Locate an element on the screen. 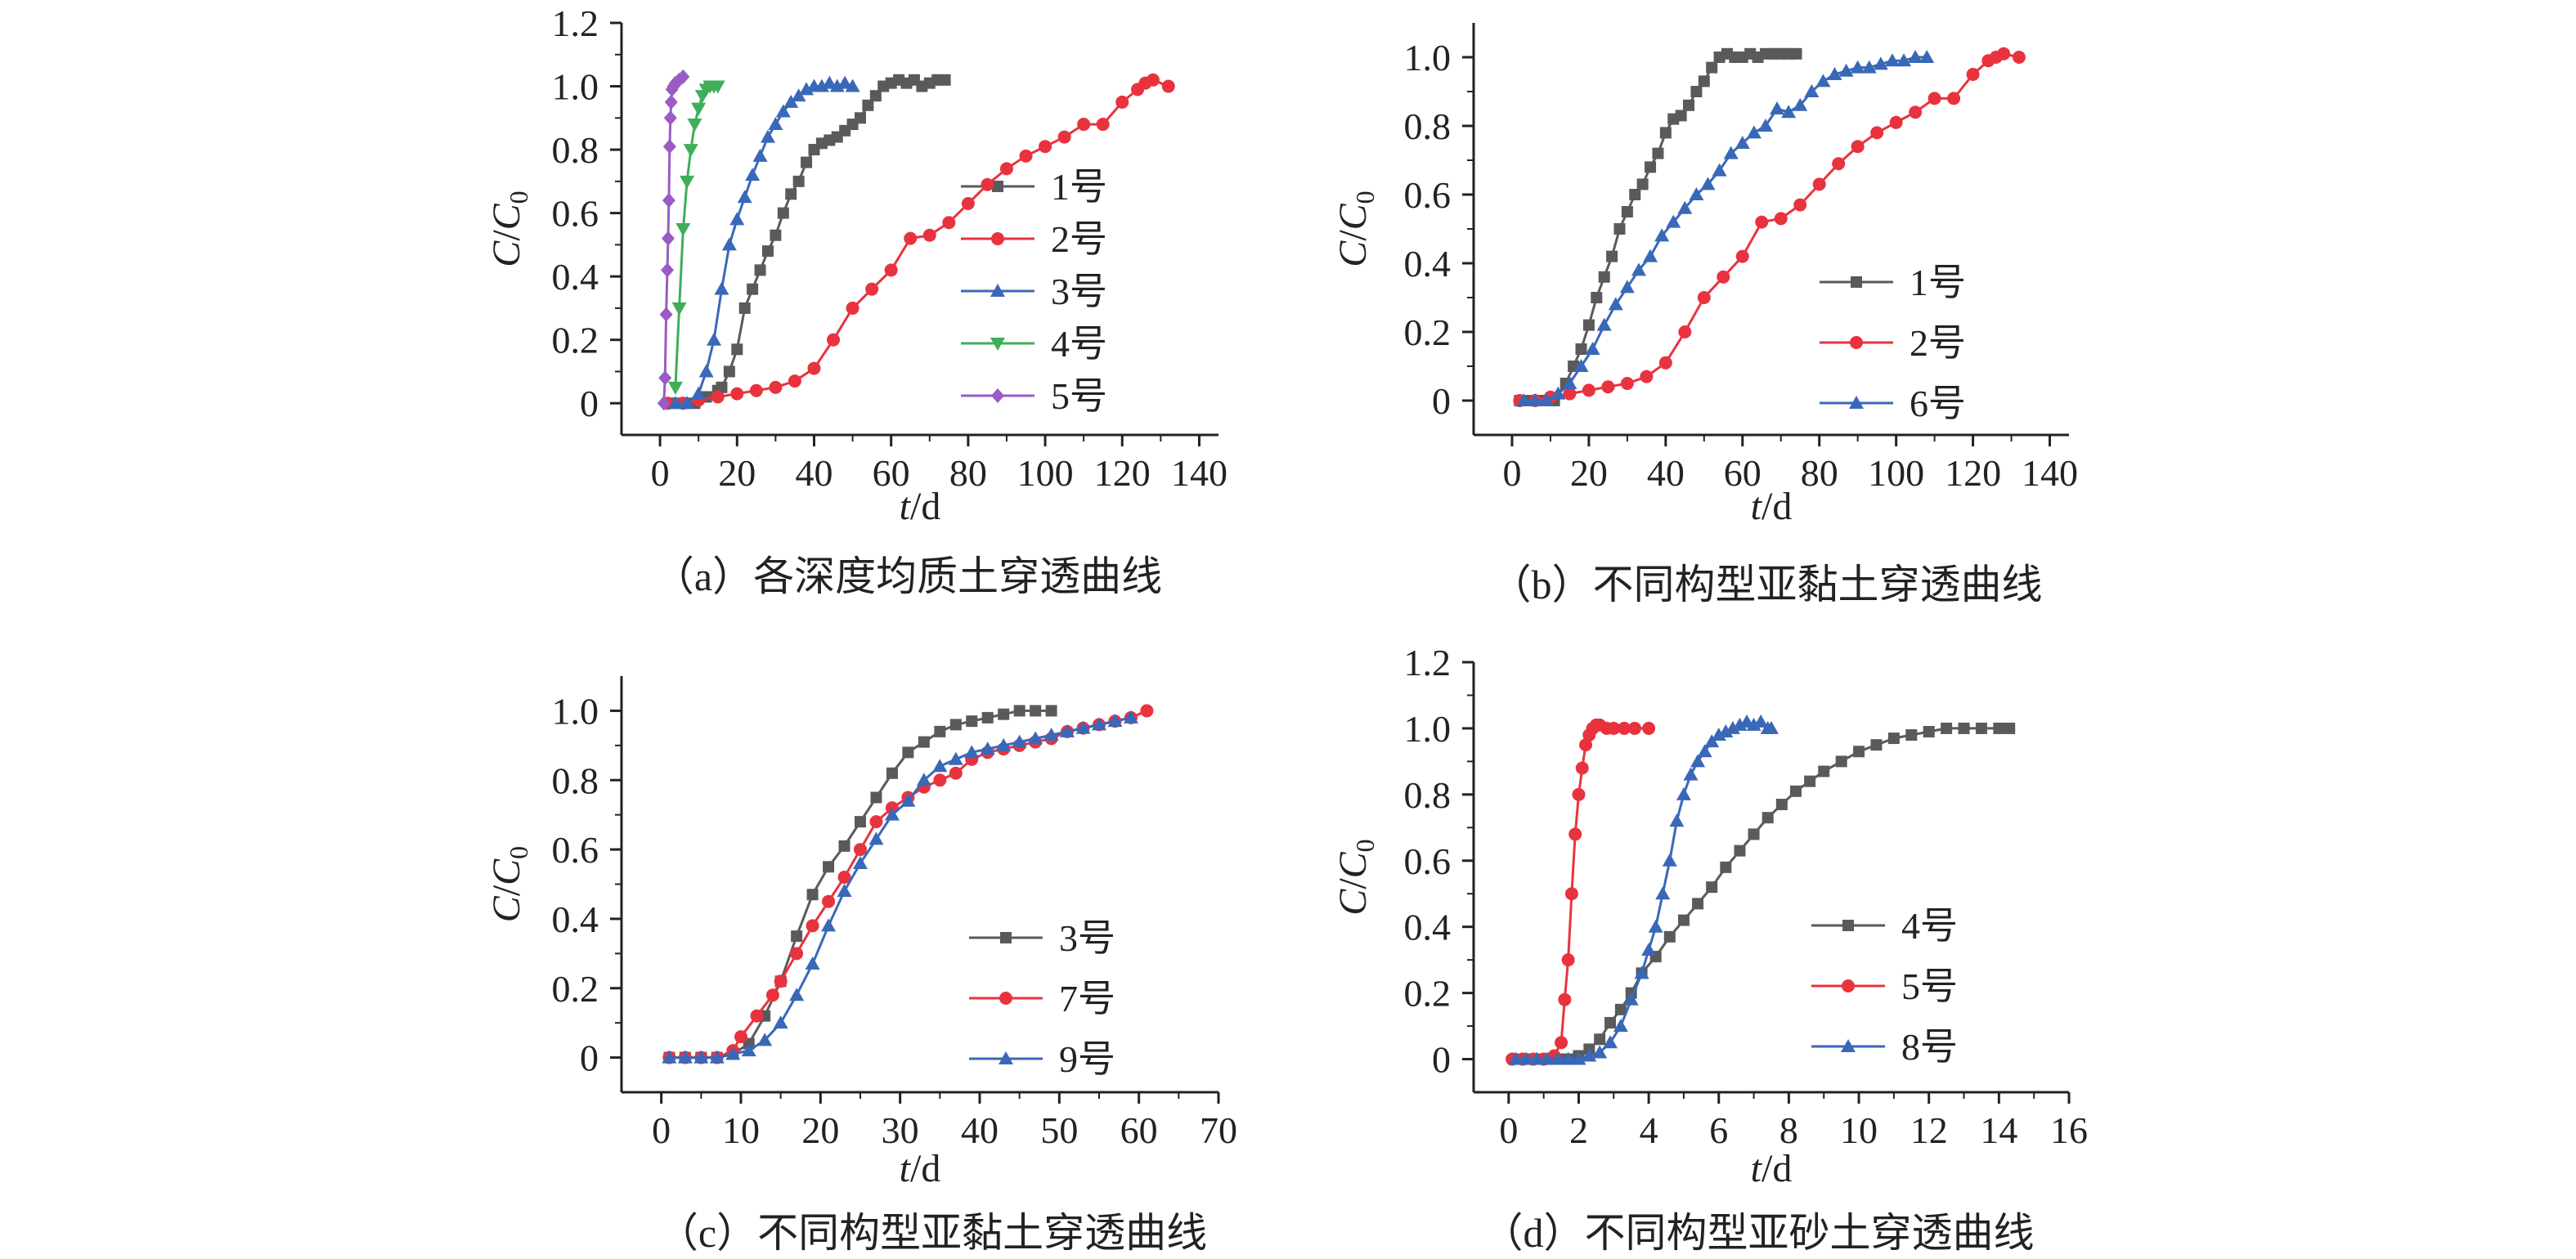  legend-label: 1号 is located at coordinates (1079, 187).